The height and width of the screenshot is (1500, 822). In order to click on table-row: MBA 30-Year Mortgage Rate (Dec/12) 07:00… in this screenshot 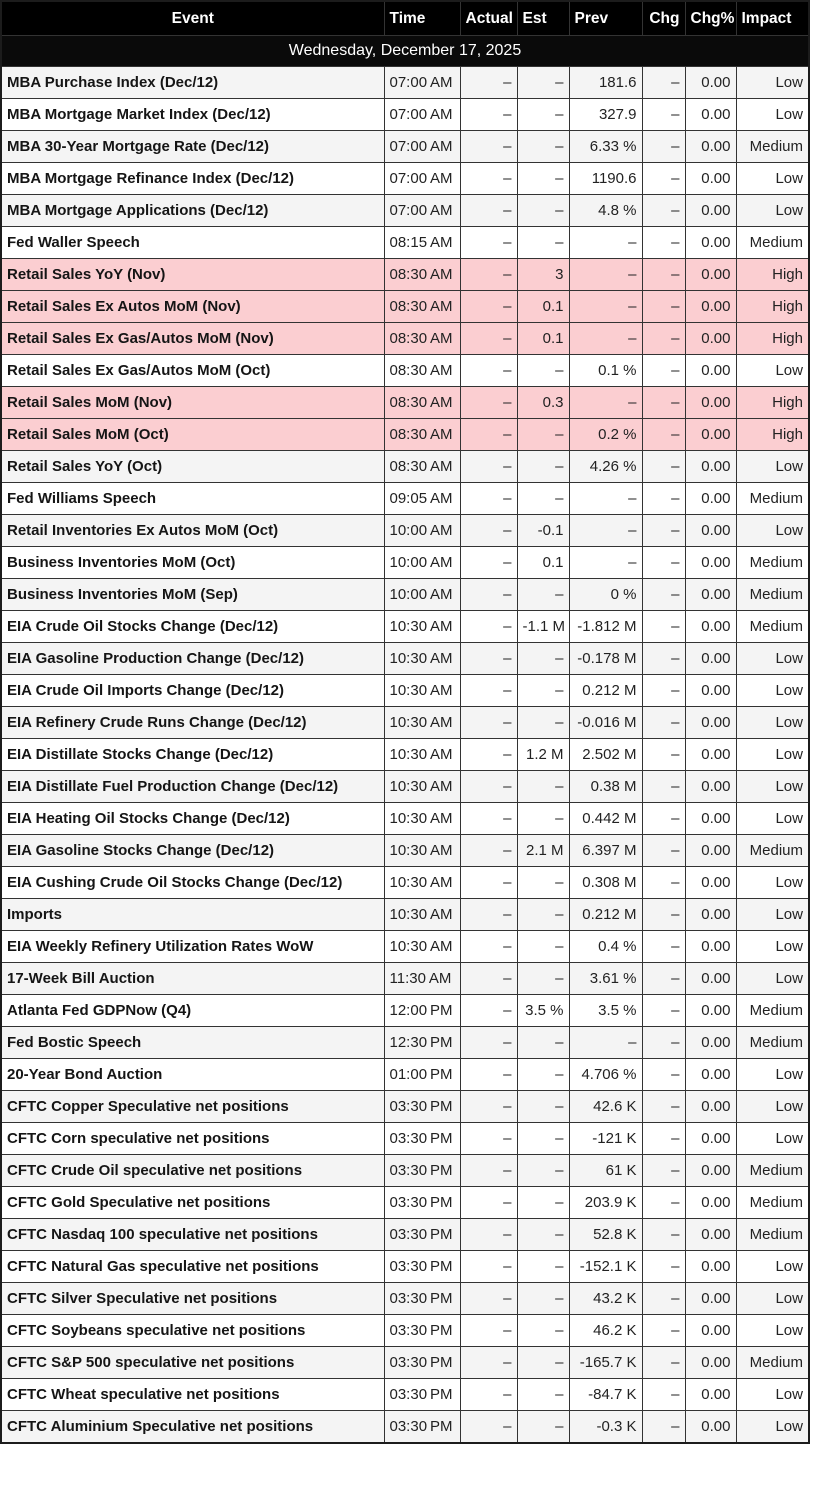, I will do `click(405, 146)`.